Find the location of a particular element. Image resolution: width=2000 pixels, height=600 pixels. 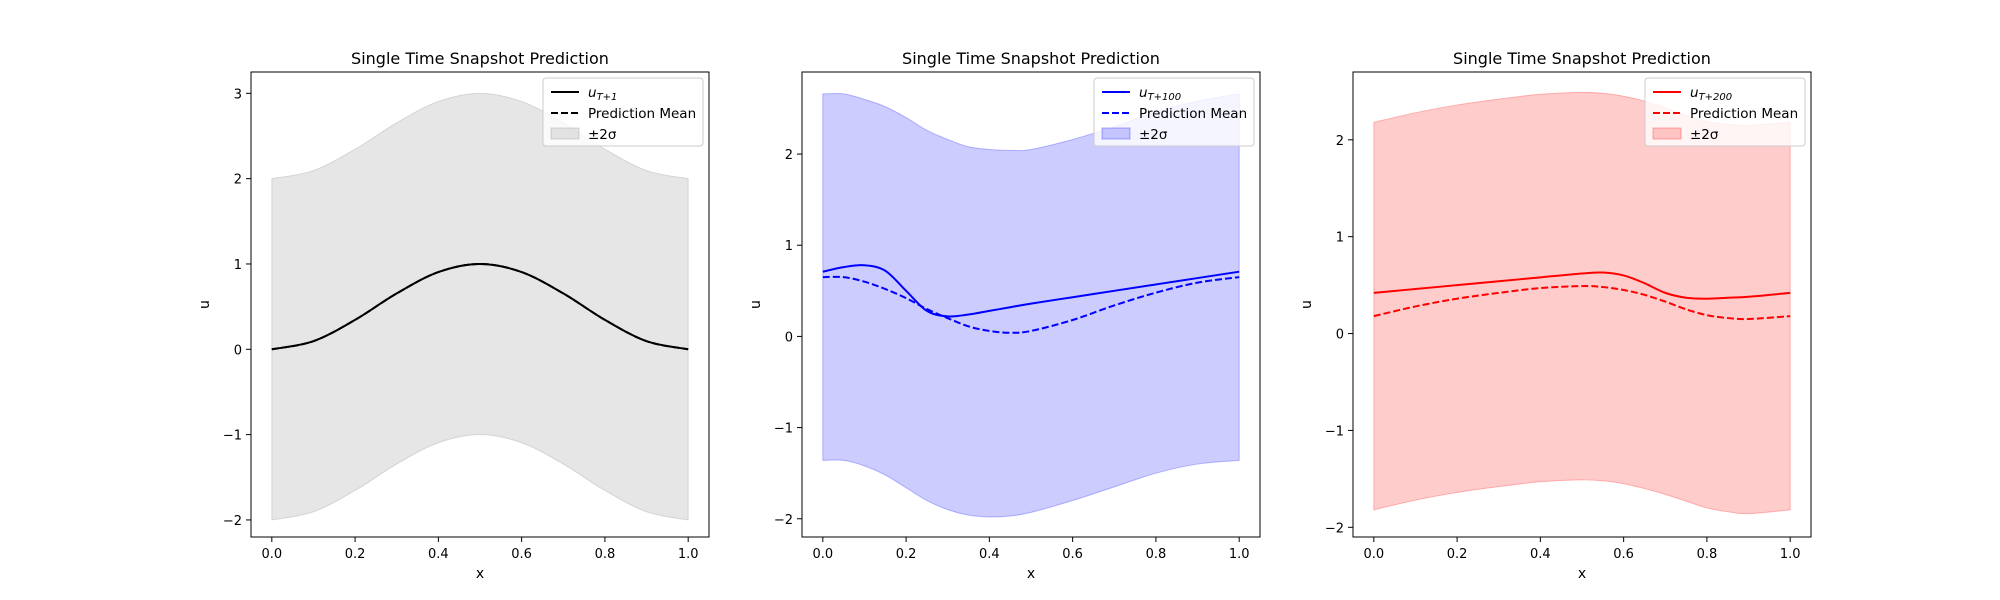

legend-subscript: T+100 is located at coordinates (1165, 97).